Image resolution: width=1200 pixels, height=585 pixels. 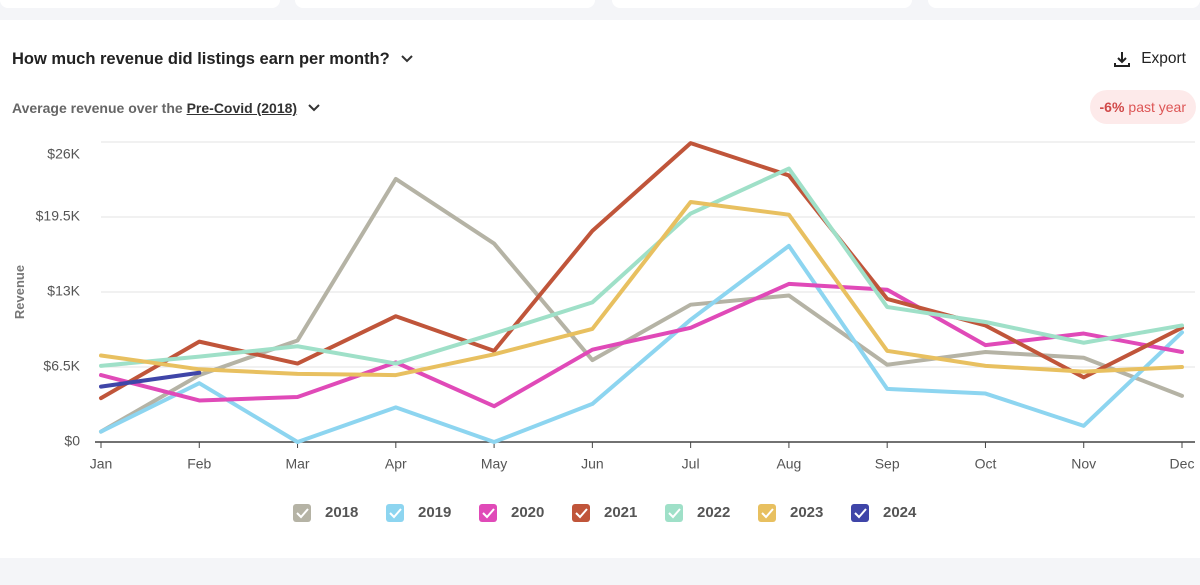 I want to click on legend-item: 2022, so click(x=697, y=513).